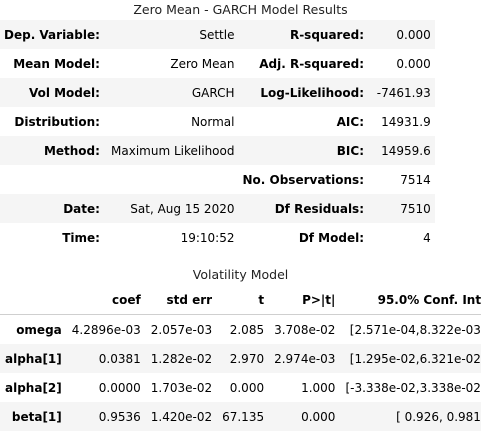 Image resolution: width=481 pixels, height=433 pixels. Describe the element at coordinates (240, 274) in the screenshot. I see `volatility-model-caption: Volatility Model` at that location.